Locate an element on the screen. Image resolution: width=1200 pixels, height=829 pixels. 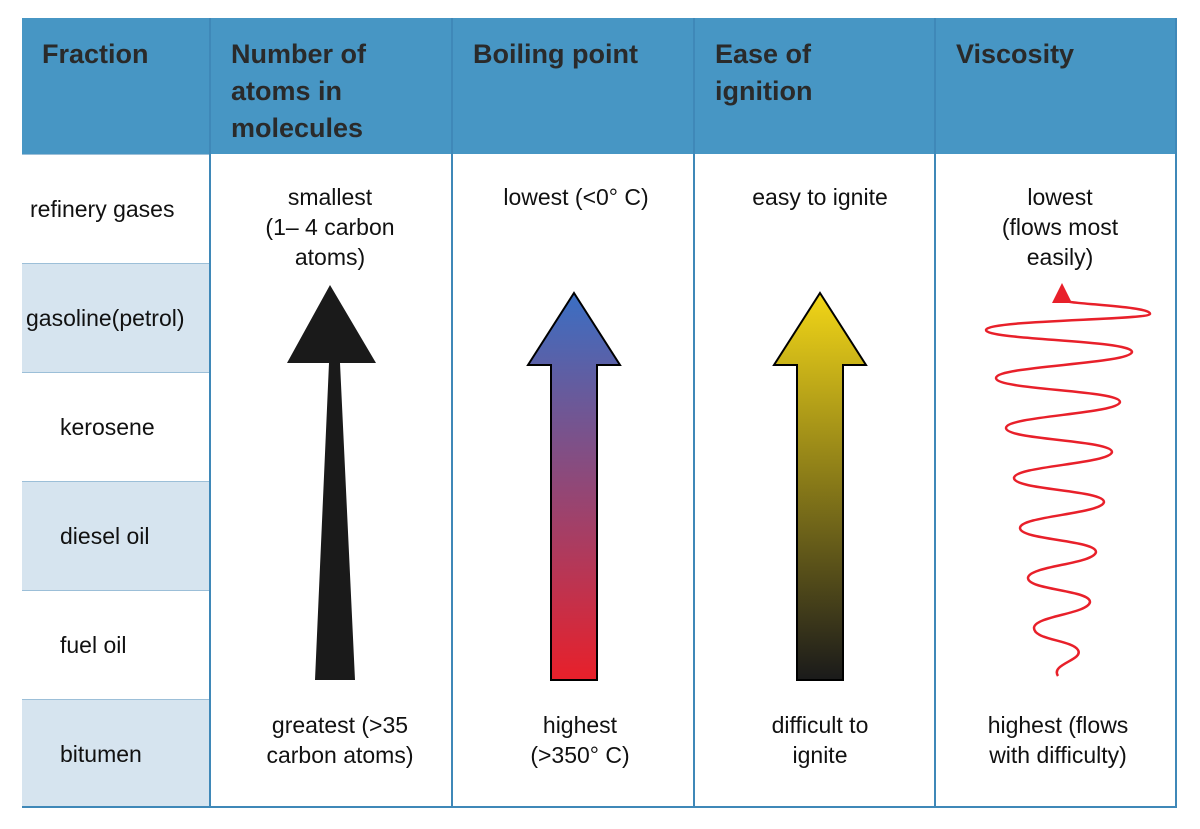
row-diesel-oil: diesel oil is located at coordinates (115, 535).